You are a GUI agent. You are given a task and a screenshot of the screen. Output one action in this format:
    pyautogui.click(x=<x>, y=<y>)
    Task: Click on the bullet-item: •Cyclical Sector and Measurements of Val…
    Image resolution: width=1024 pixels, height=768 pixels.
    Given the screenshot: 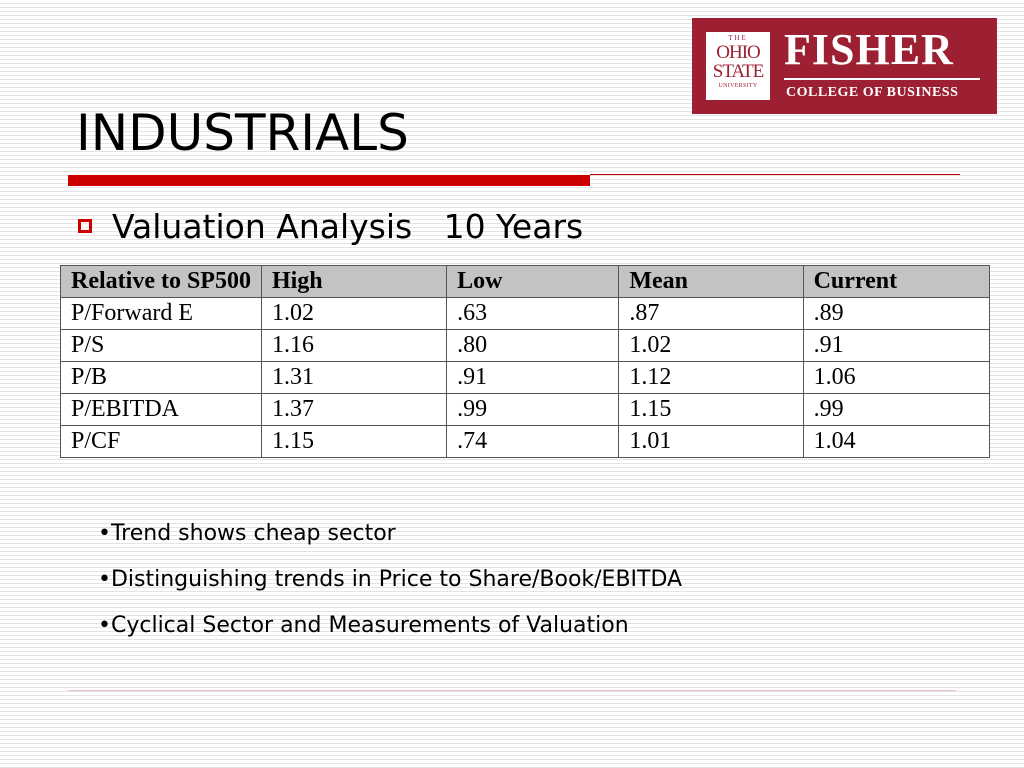 What is the action you would take?
    pyautogui.click(x=363, y=625)
    